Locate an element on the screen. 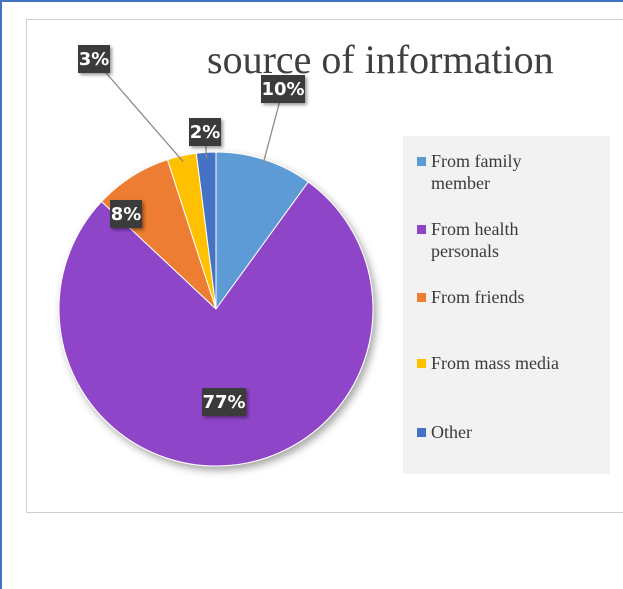  data-label-text-health: 77% is located at coordinates (223, 402).